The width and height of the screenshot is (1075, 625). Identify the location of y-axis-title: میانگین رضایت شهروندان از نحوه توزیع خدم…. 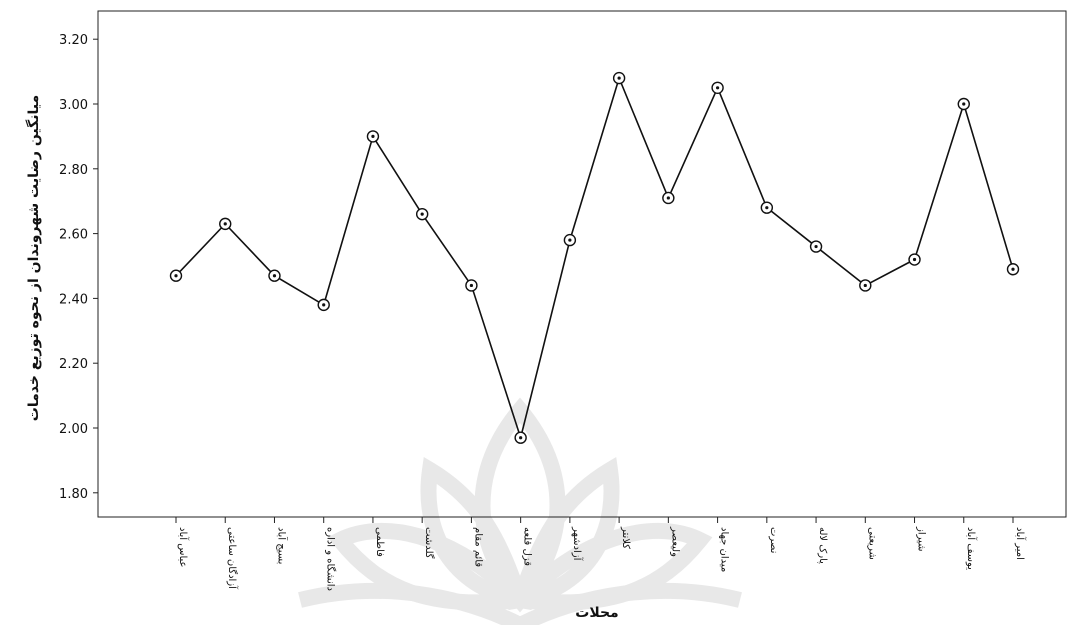
(33, 258).